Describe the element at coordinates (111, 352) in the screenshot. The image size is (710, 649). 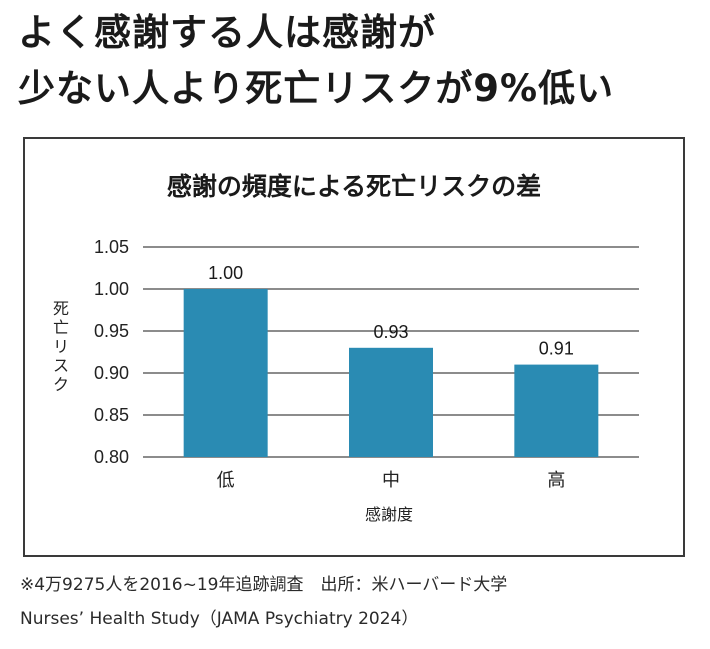
I see `y-tick-labels: 0.80 0.85 0.90 0.95 1.00 1.05` at that location.